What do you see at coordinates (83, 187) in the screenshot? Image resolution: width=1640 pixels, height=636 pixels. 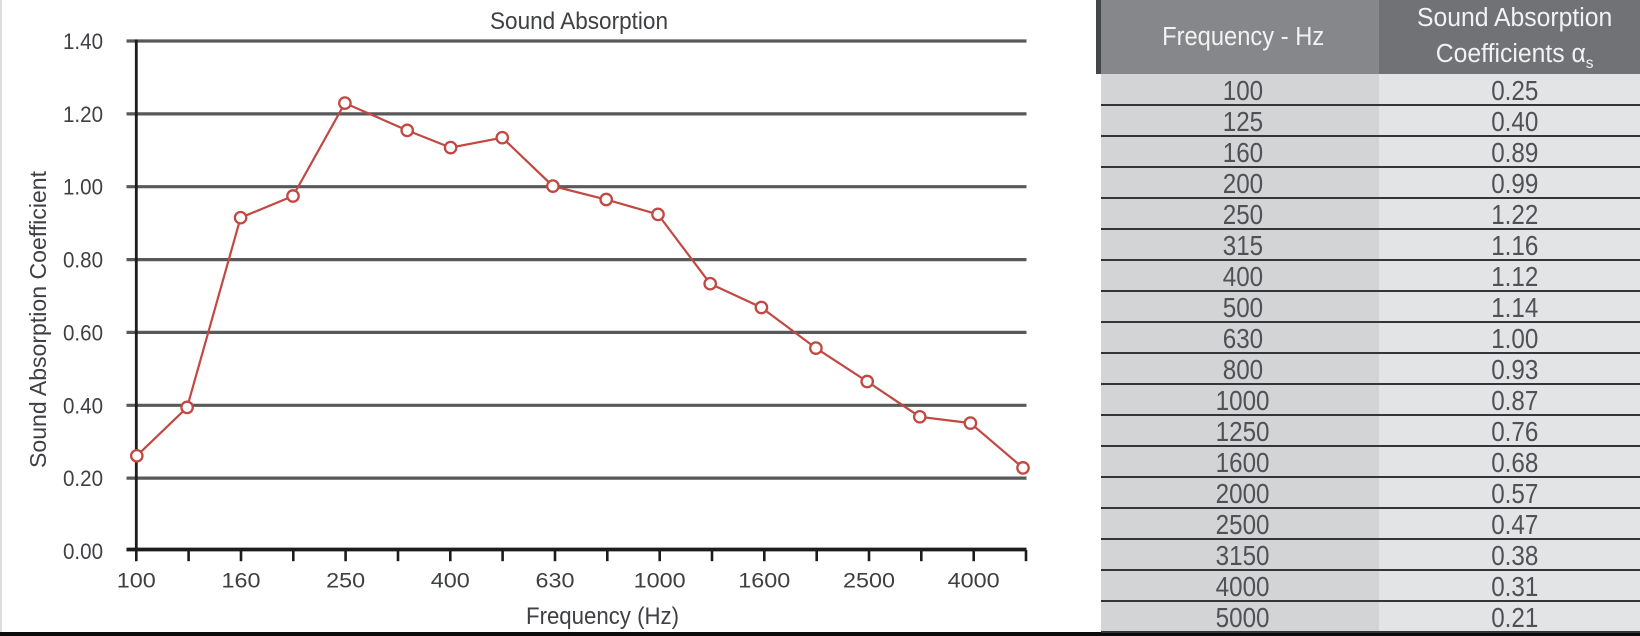 I see `svg-text: 1.00` at bounding box center [83, 187].